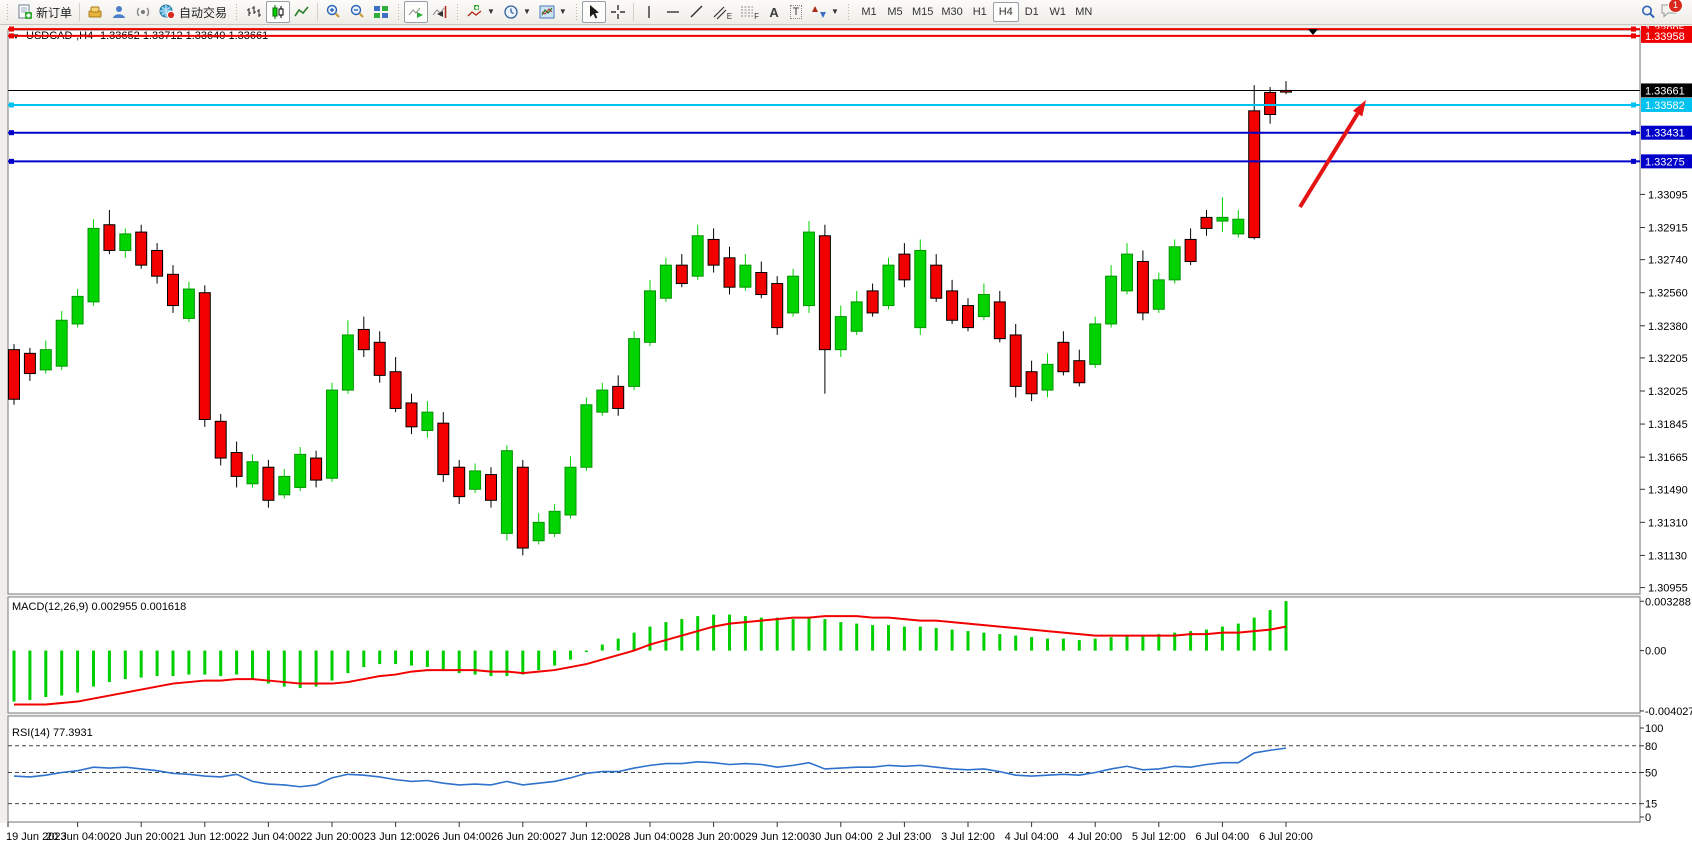 The height and width of the screenshot is (848, 1692). Describe the element at coordinates (1332, 154) in the screenshot. I see `arrow-annotation` at that location.